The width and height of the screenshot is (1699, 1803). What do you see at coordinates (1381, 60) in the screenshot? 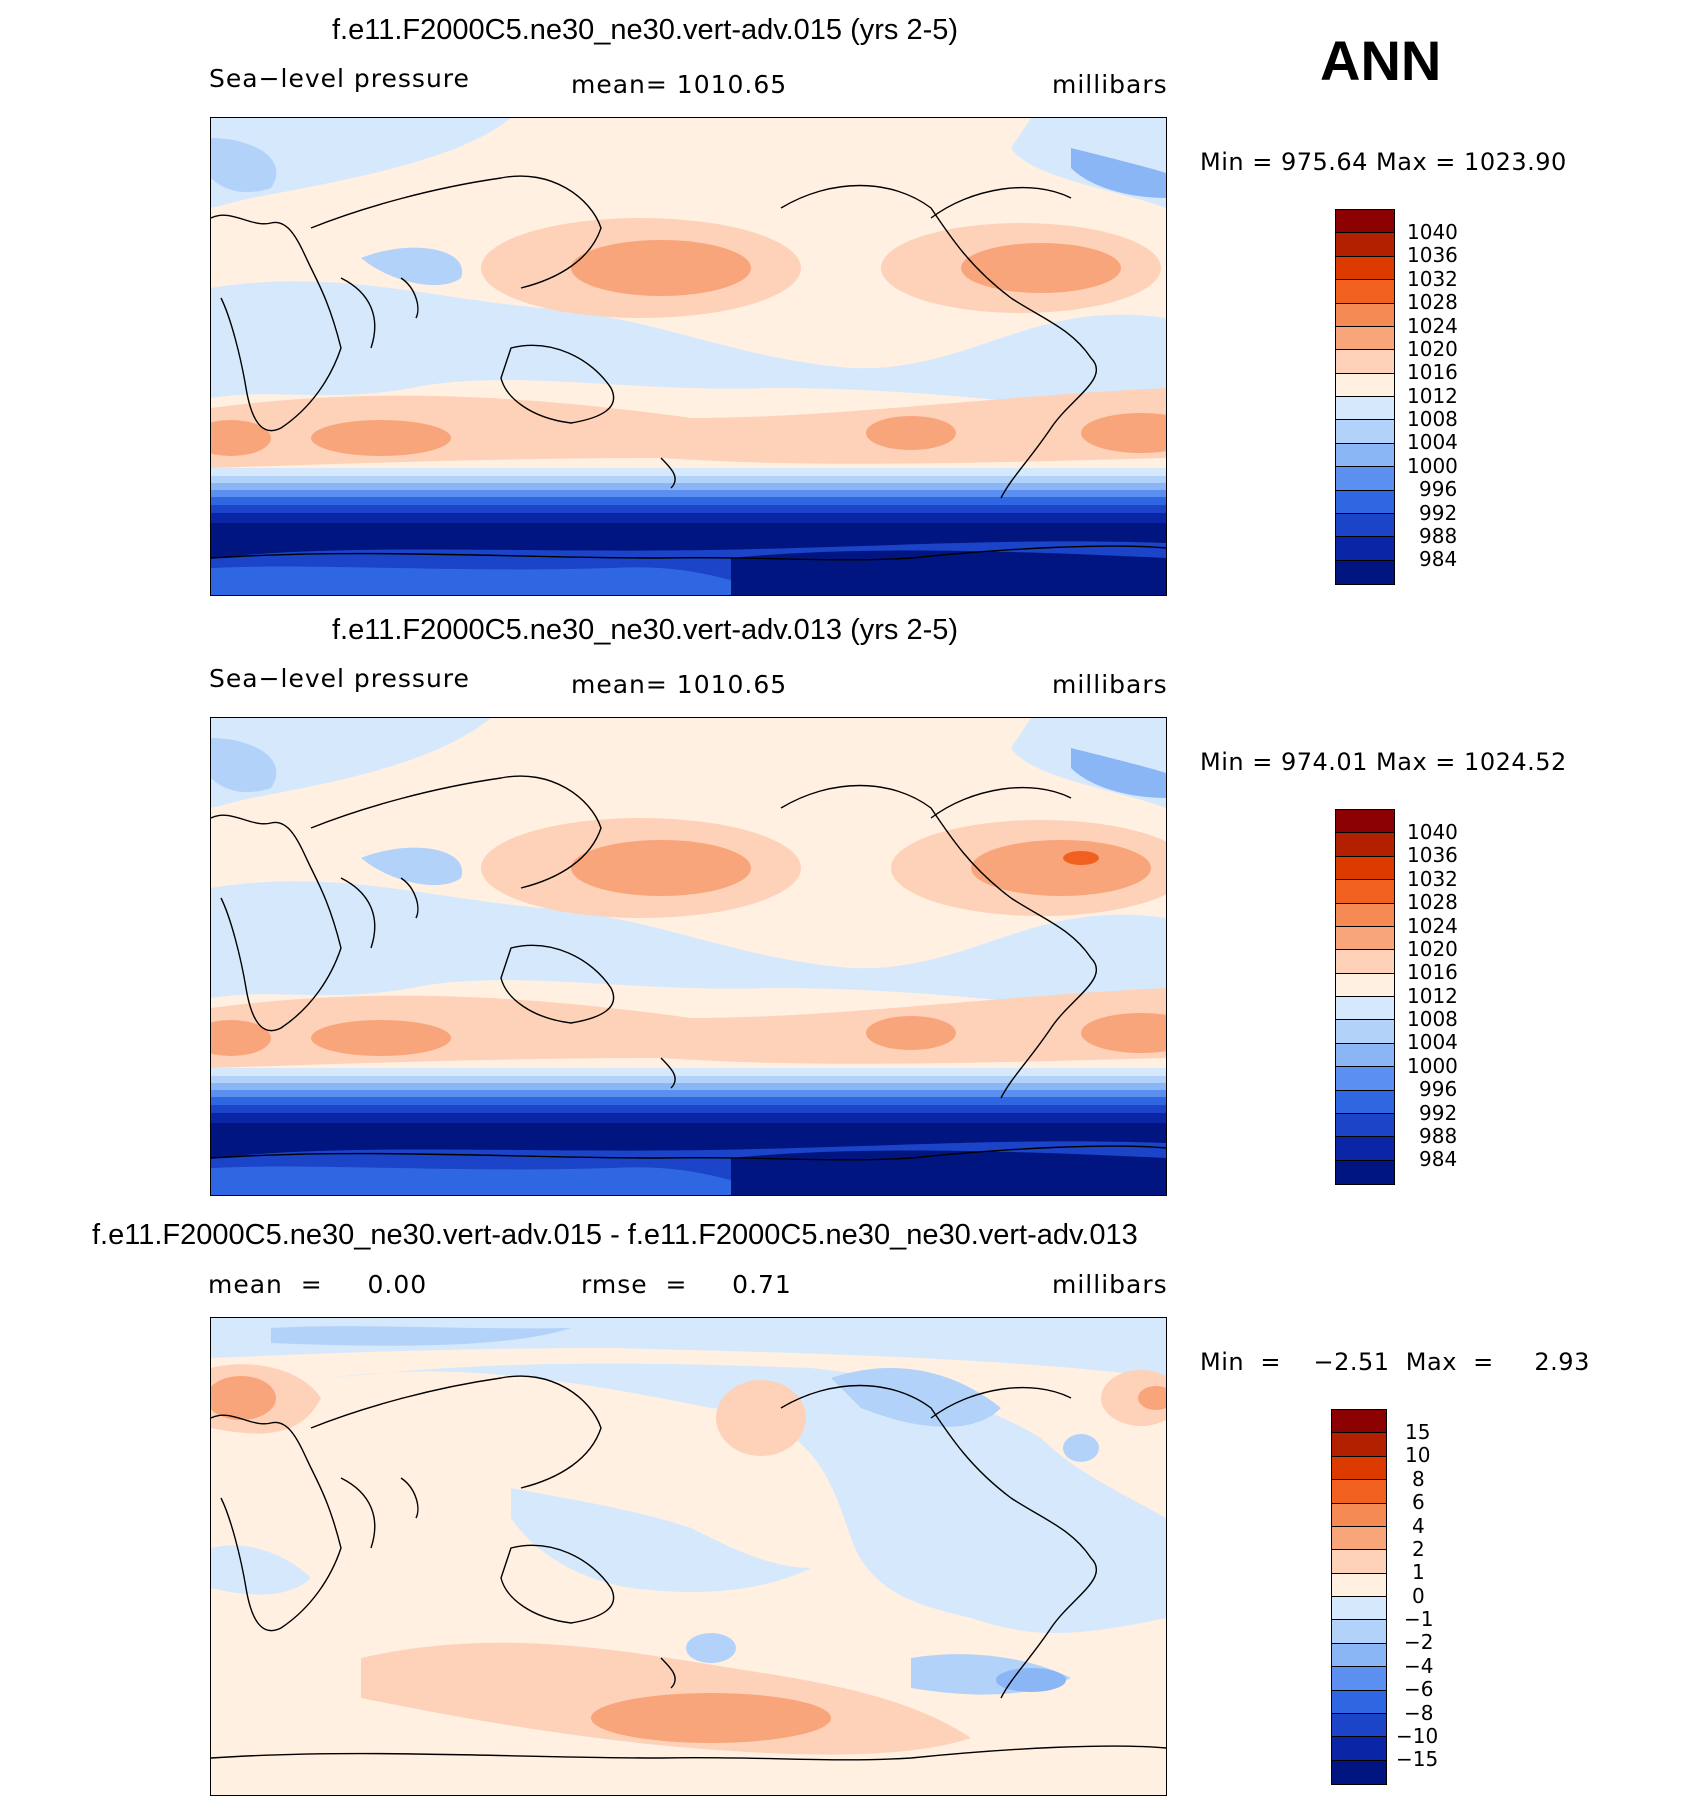
I see `season-label: ANN` at bounding box center [1381, 60].